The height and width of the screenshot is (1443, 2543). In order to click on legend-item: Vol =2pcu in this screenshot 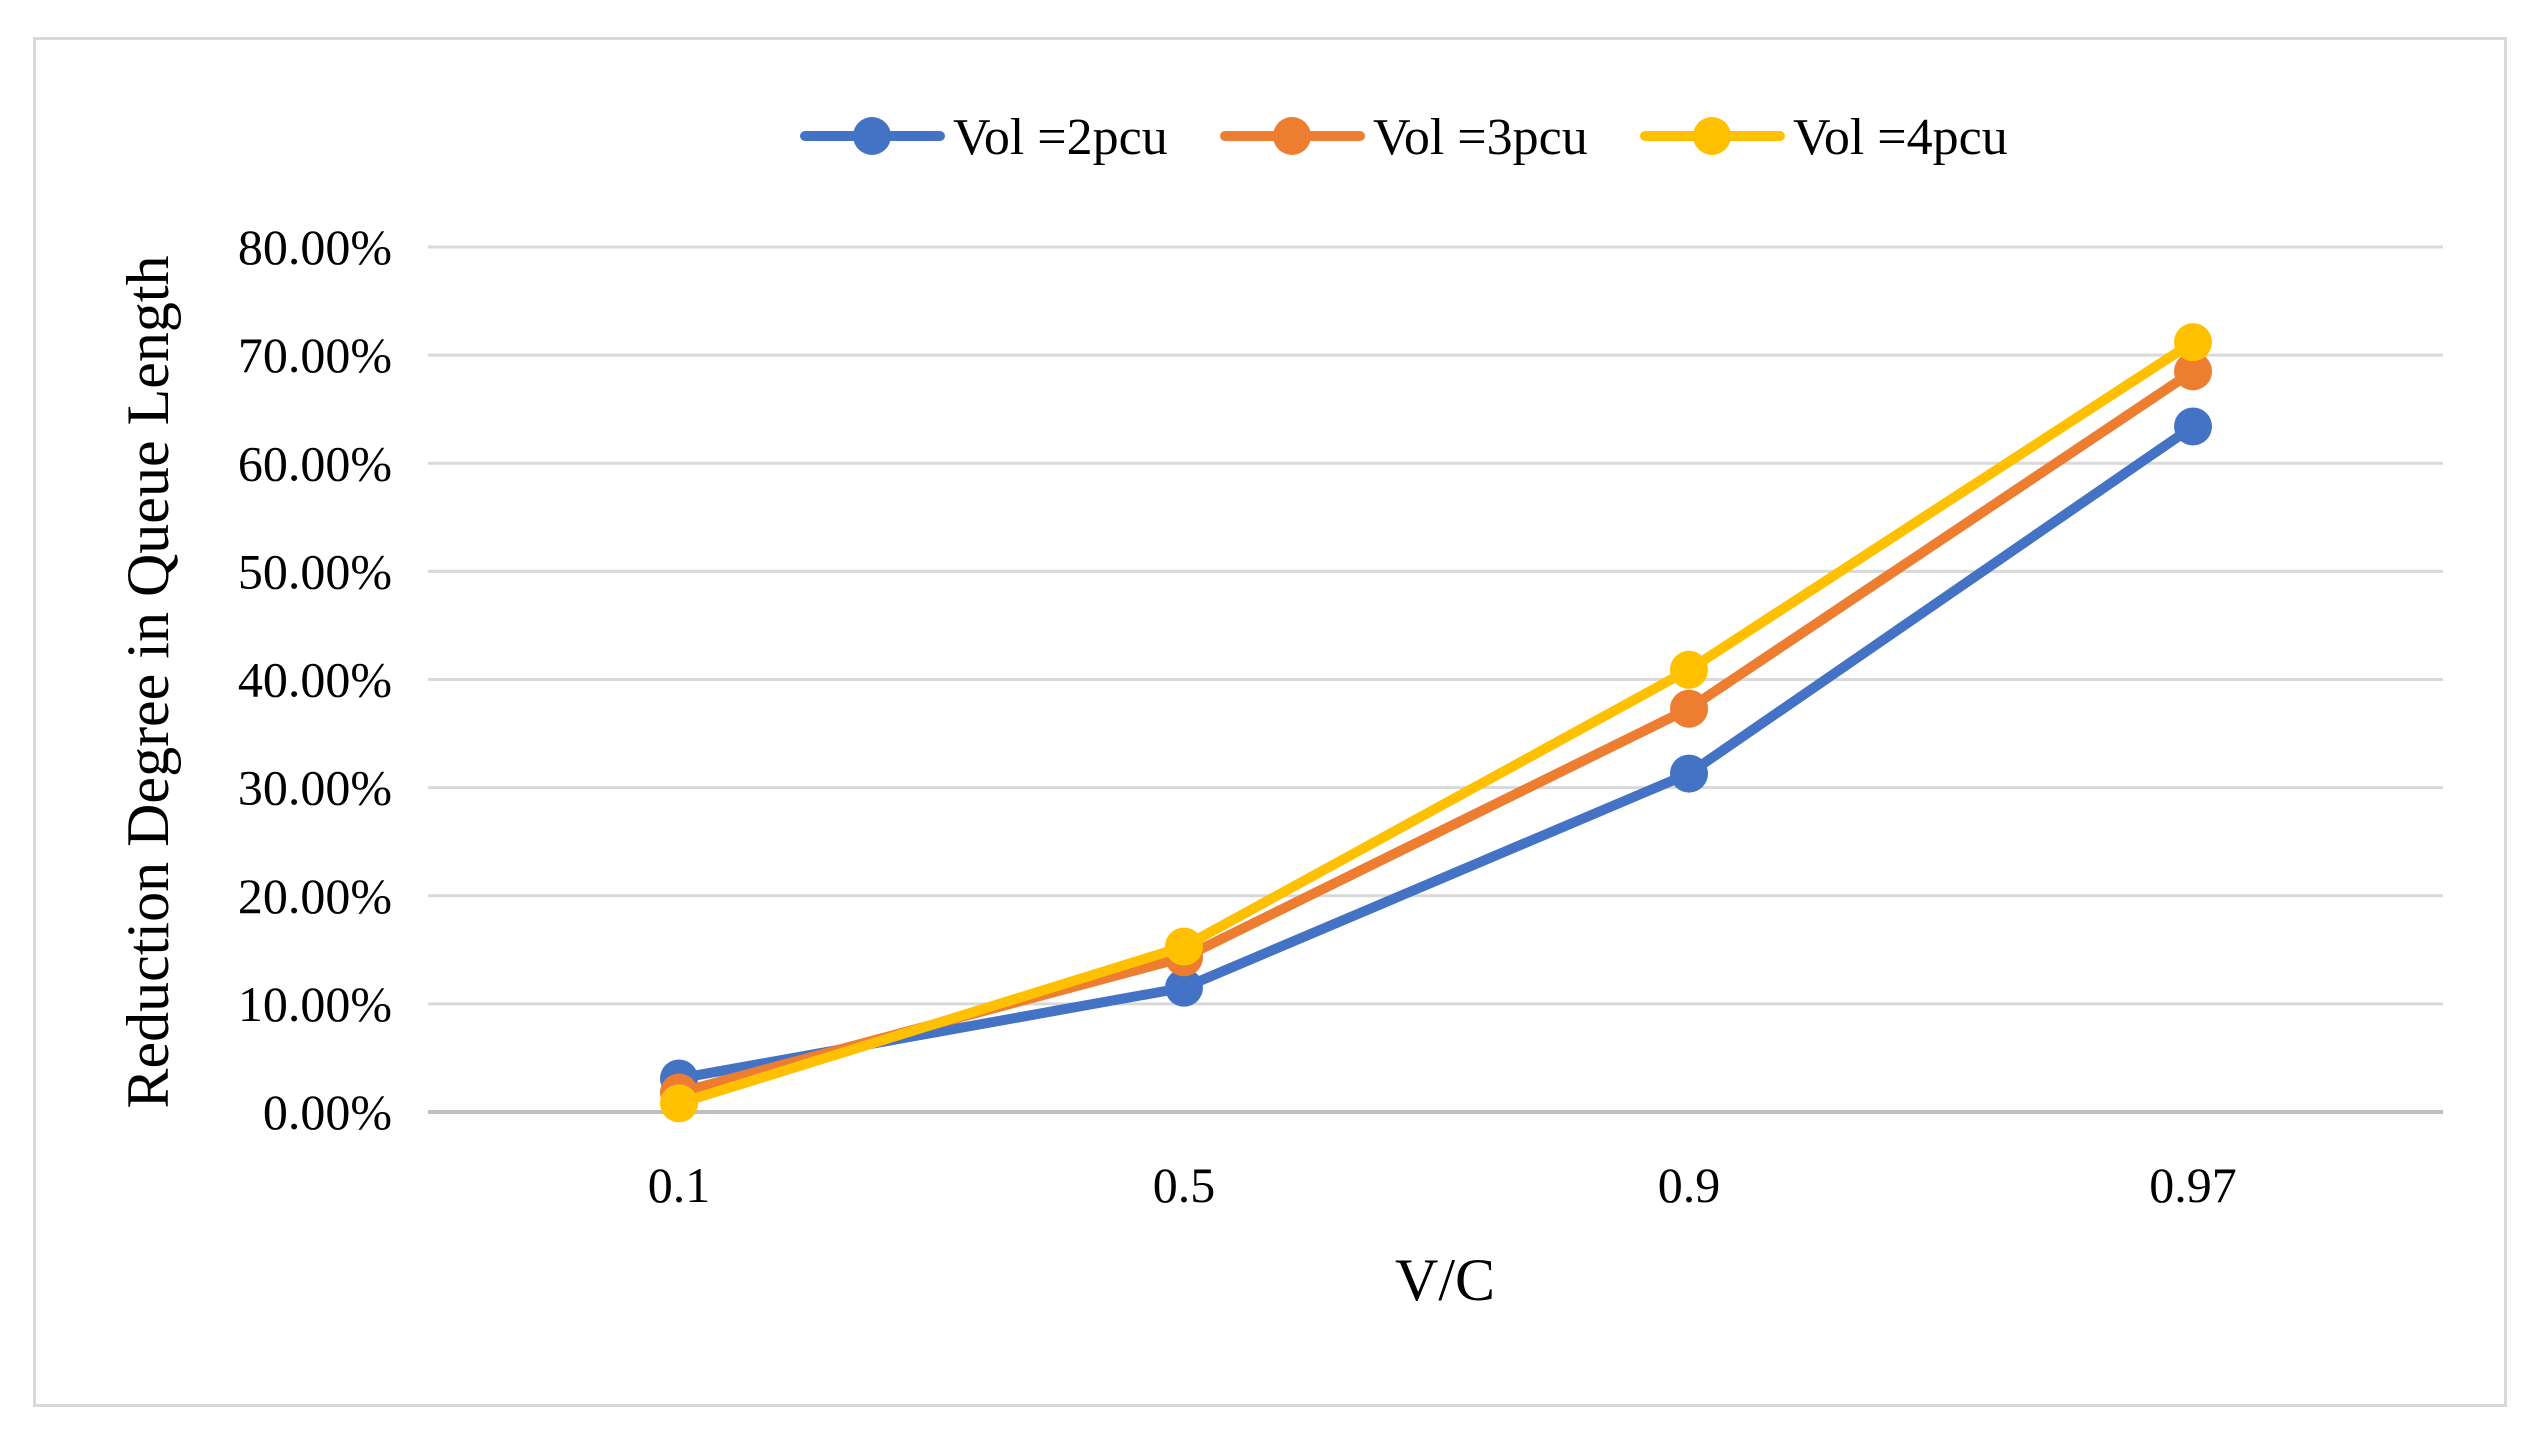, I will do `click(984, 137)`.